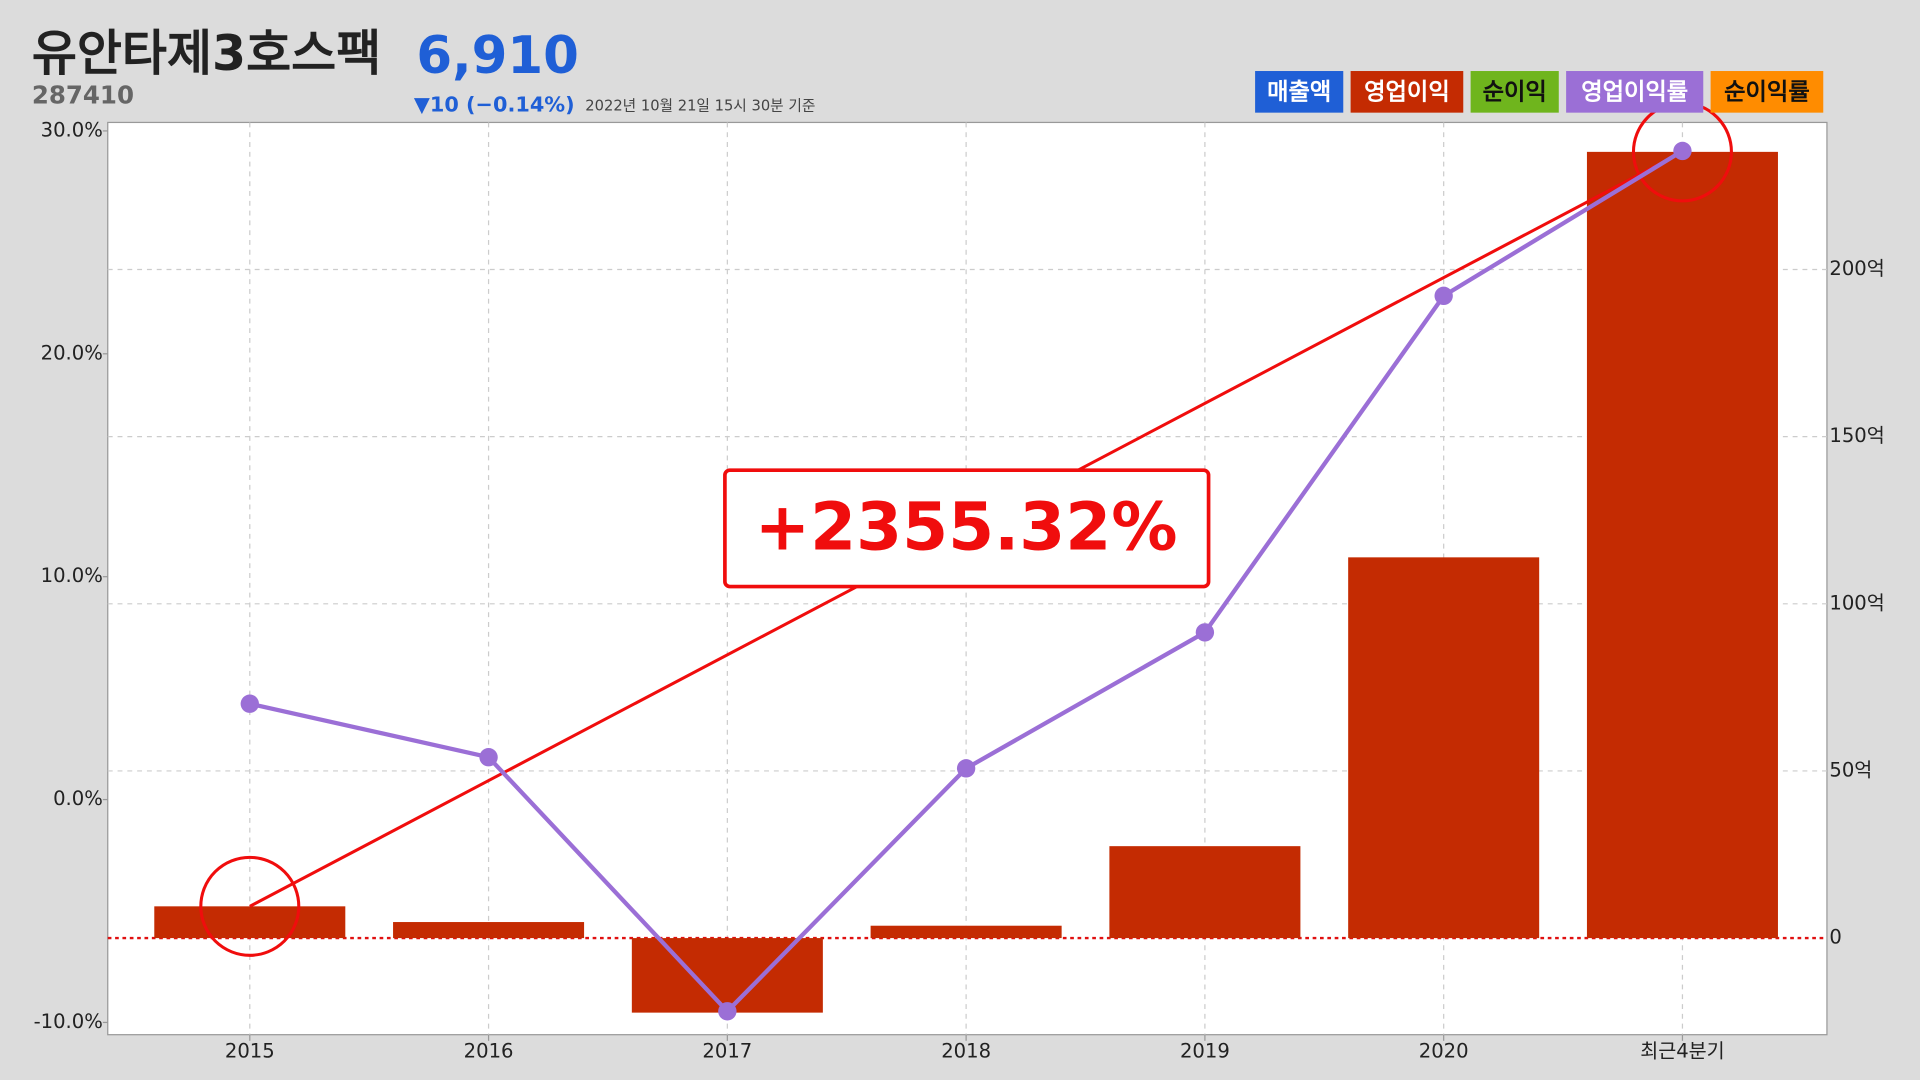 This screenshot has width=1920, height=1080. I want to click on x-tick-label: 2019, so click(1205, 1050).